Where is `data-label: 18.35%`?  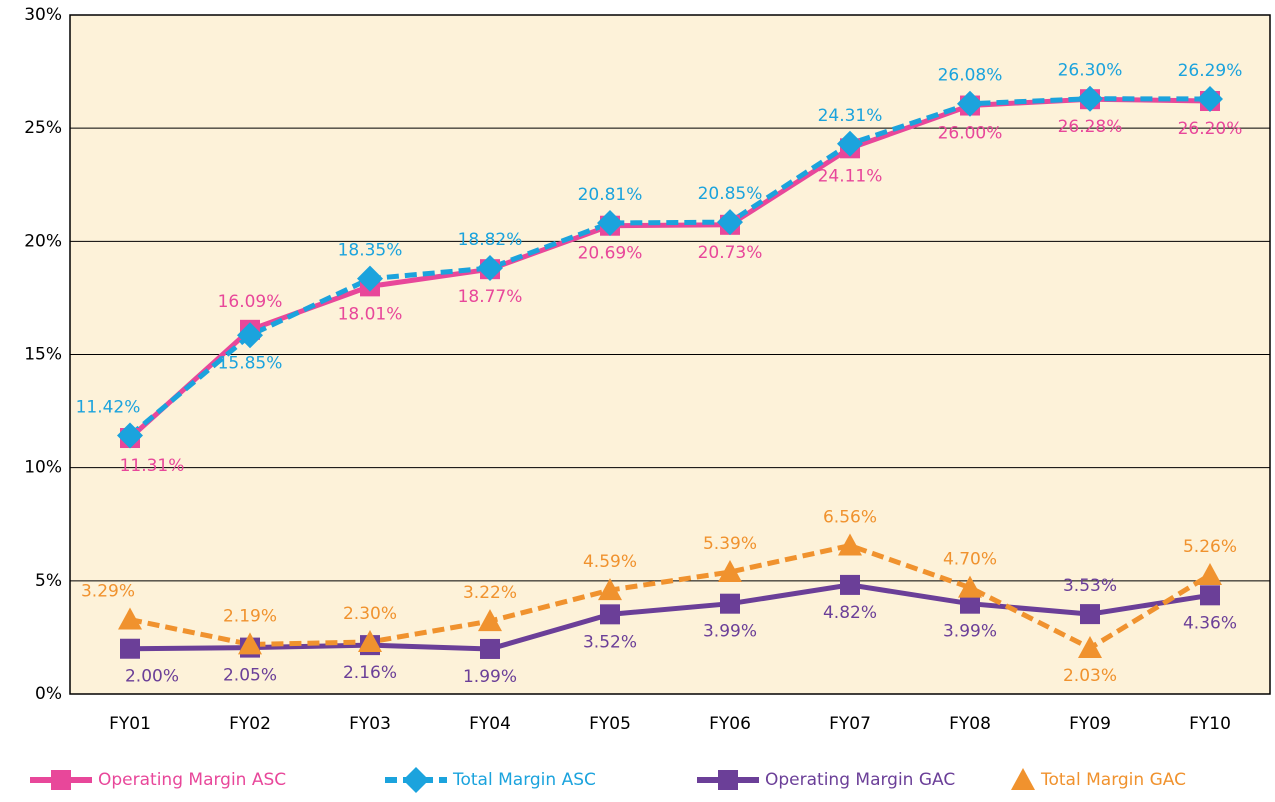
data-label: 18.35% is located at coordinates (370, 251).